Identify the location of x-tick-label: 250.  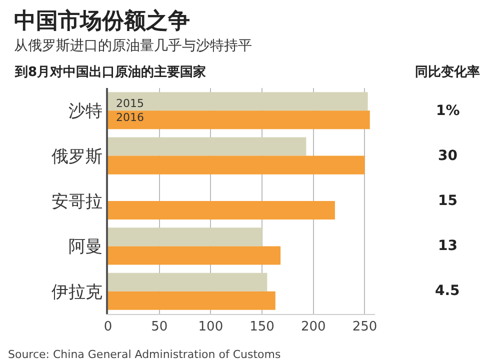
(365, 327).